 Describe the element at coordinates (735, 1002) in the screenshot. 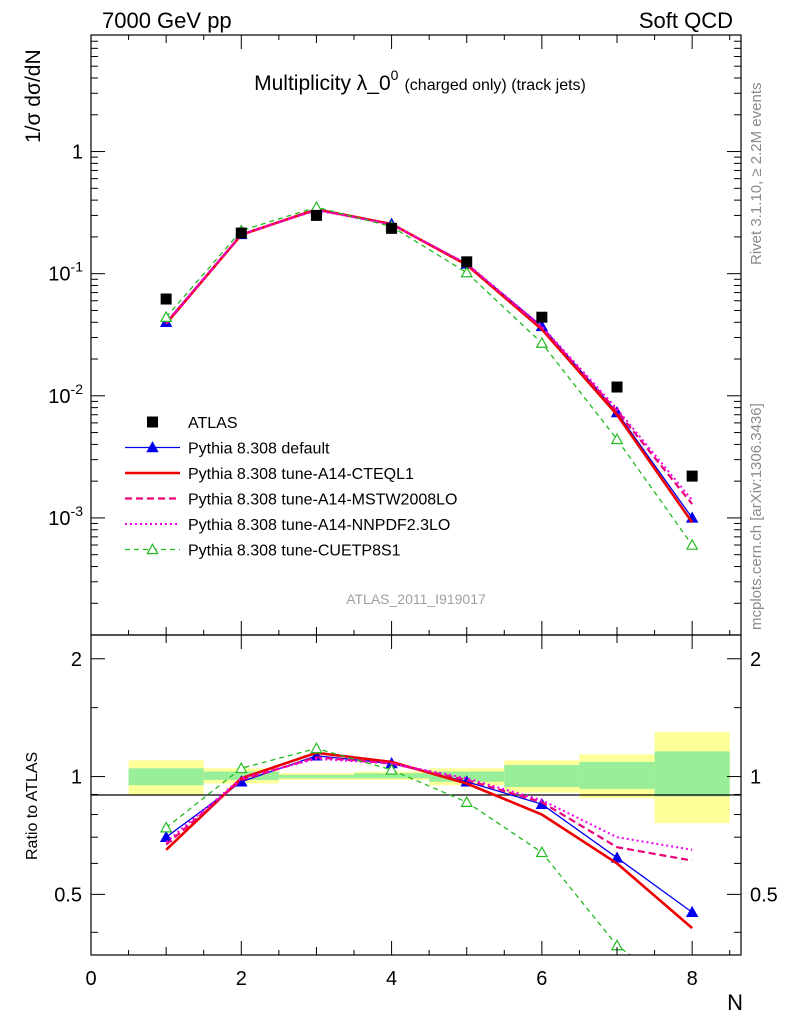

I see `x-axis-label: N` at that location.